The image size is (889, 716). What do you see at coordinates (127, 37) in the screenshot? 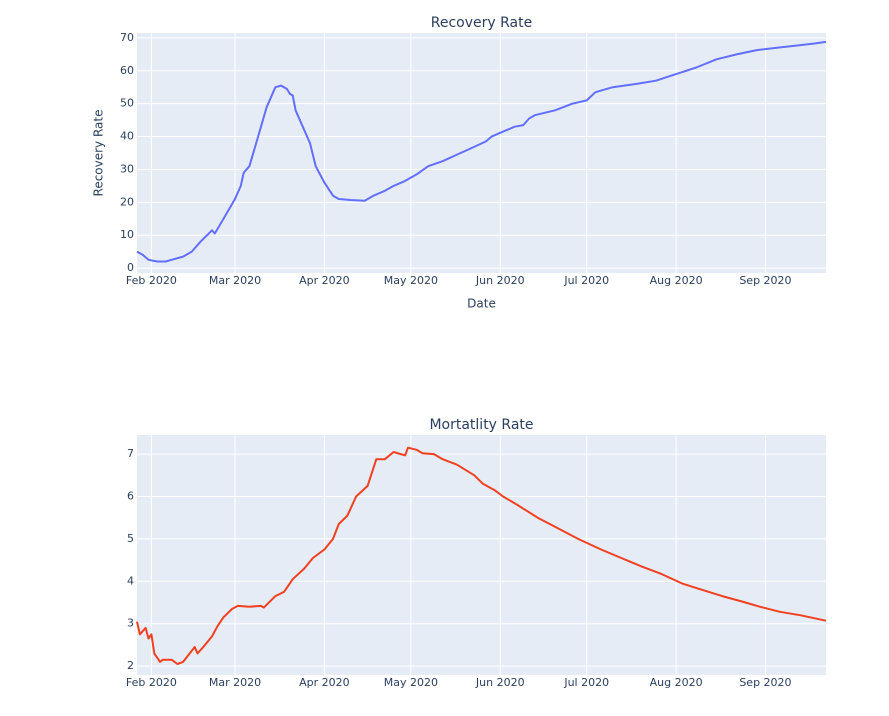
I see `y-tick-label: 70` at bounding box center [127, 37].